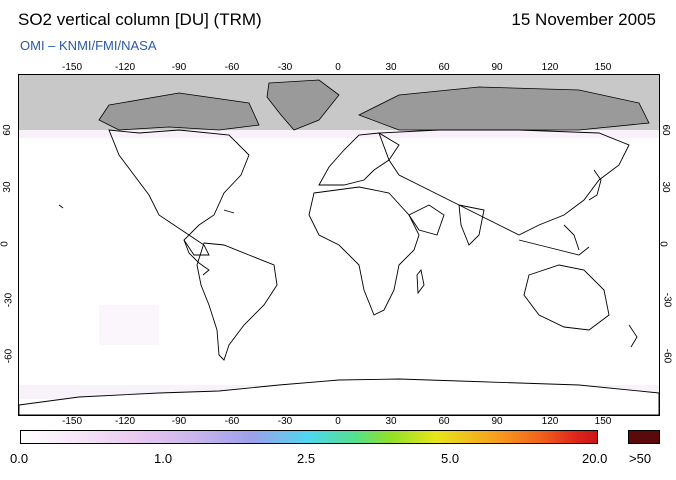  What do you see at coordinates (179, 67) in the screenshot?
I see `lon-tick-top: -90` at bounding box center [179, 67].